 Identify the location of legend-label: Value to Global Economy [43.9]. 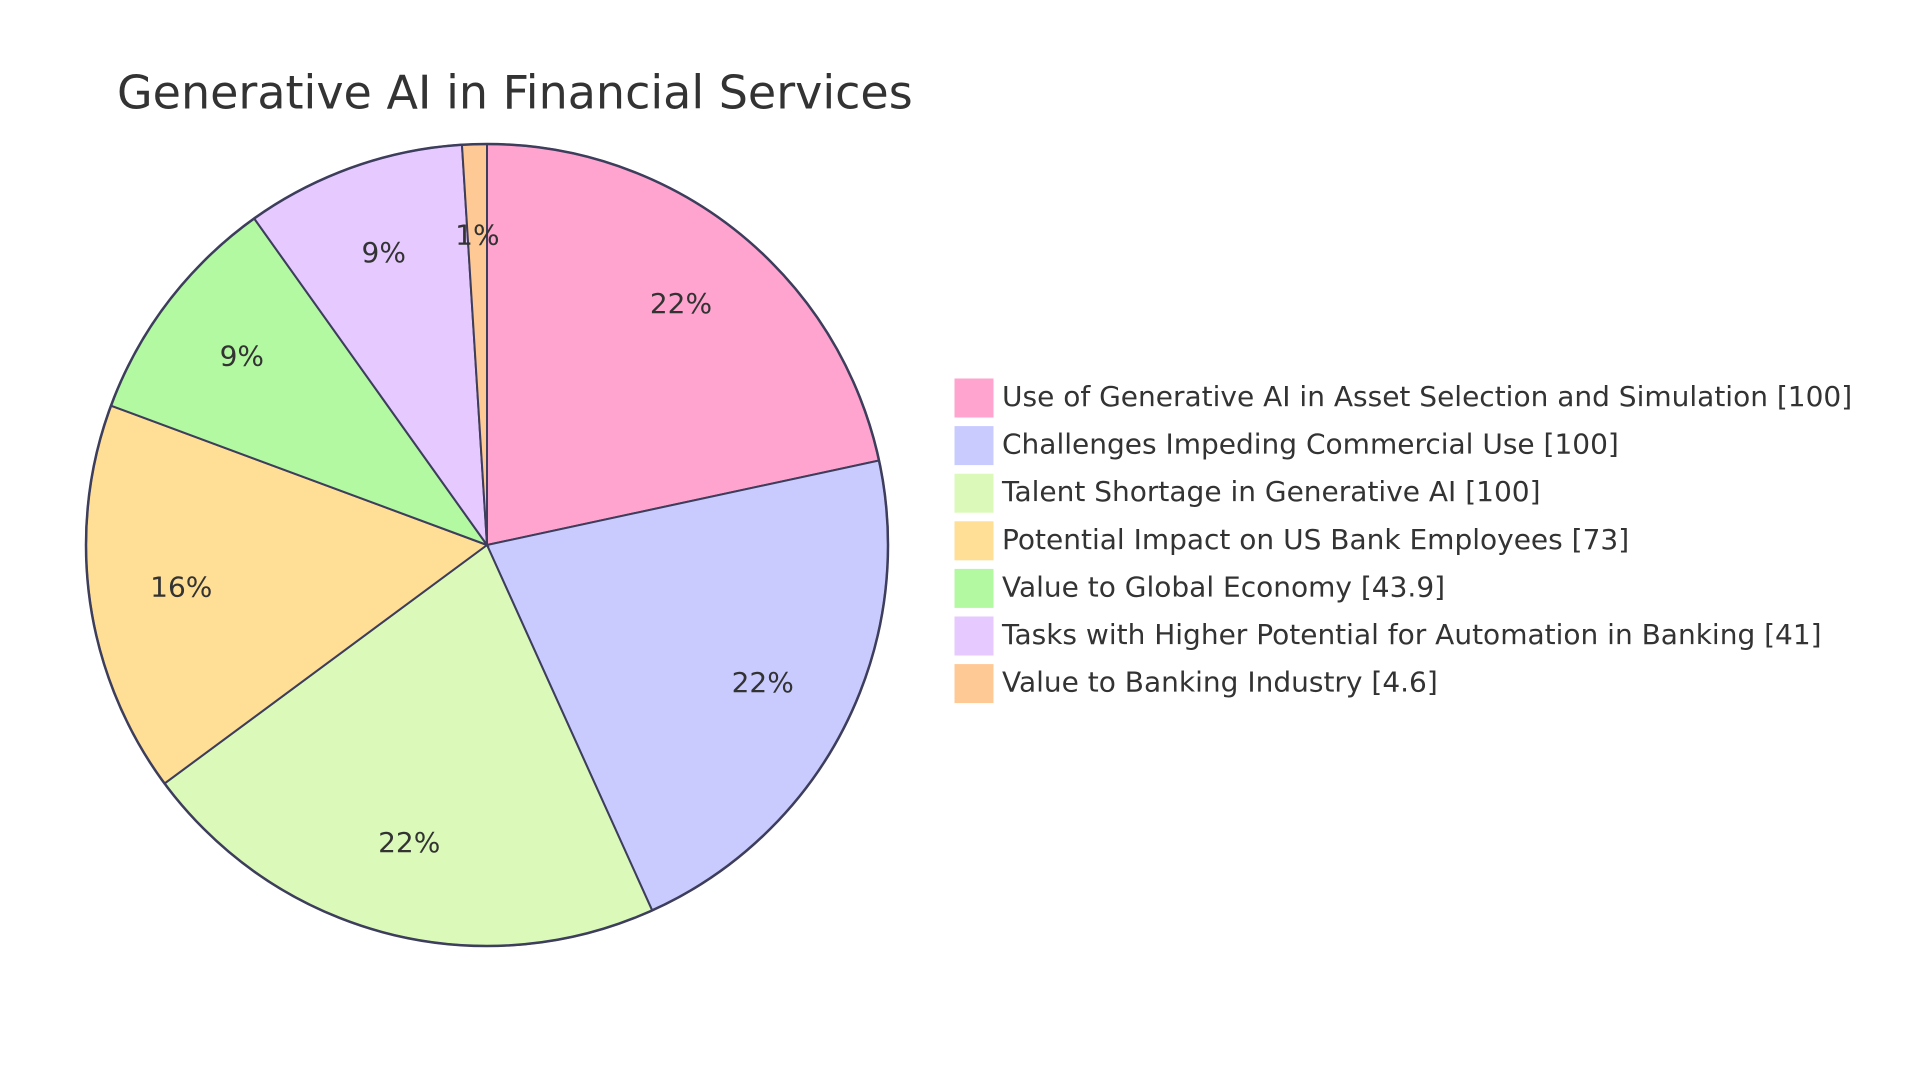
(1223, 586).